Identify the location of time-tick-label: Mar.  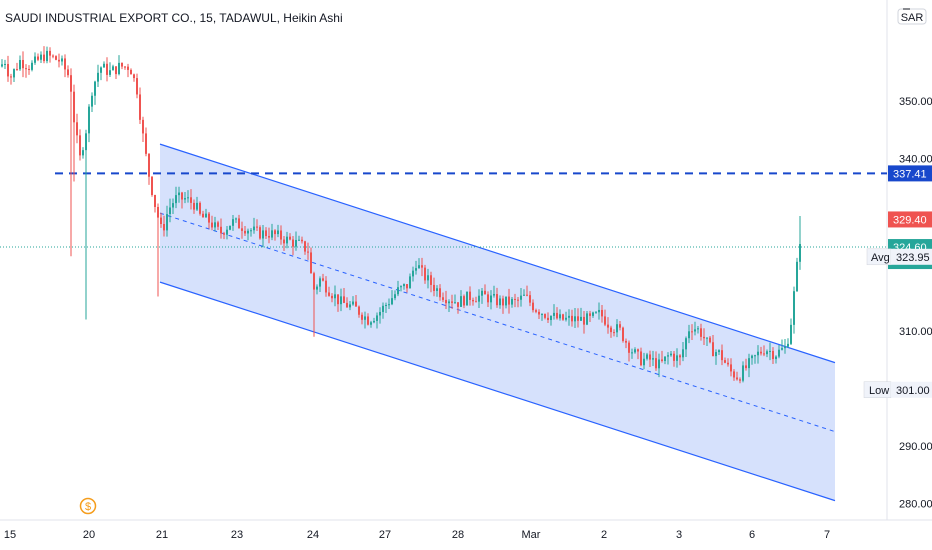
(531, 535).